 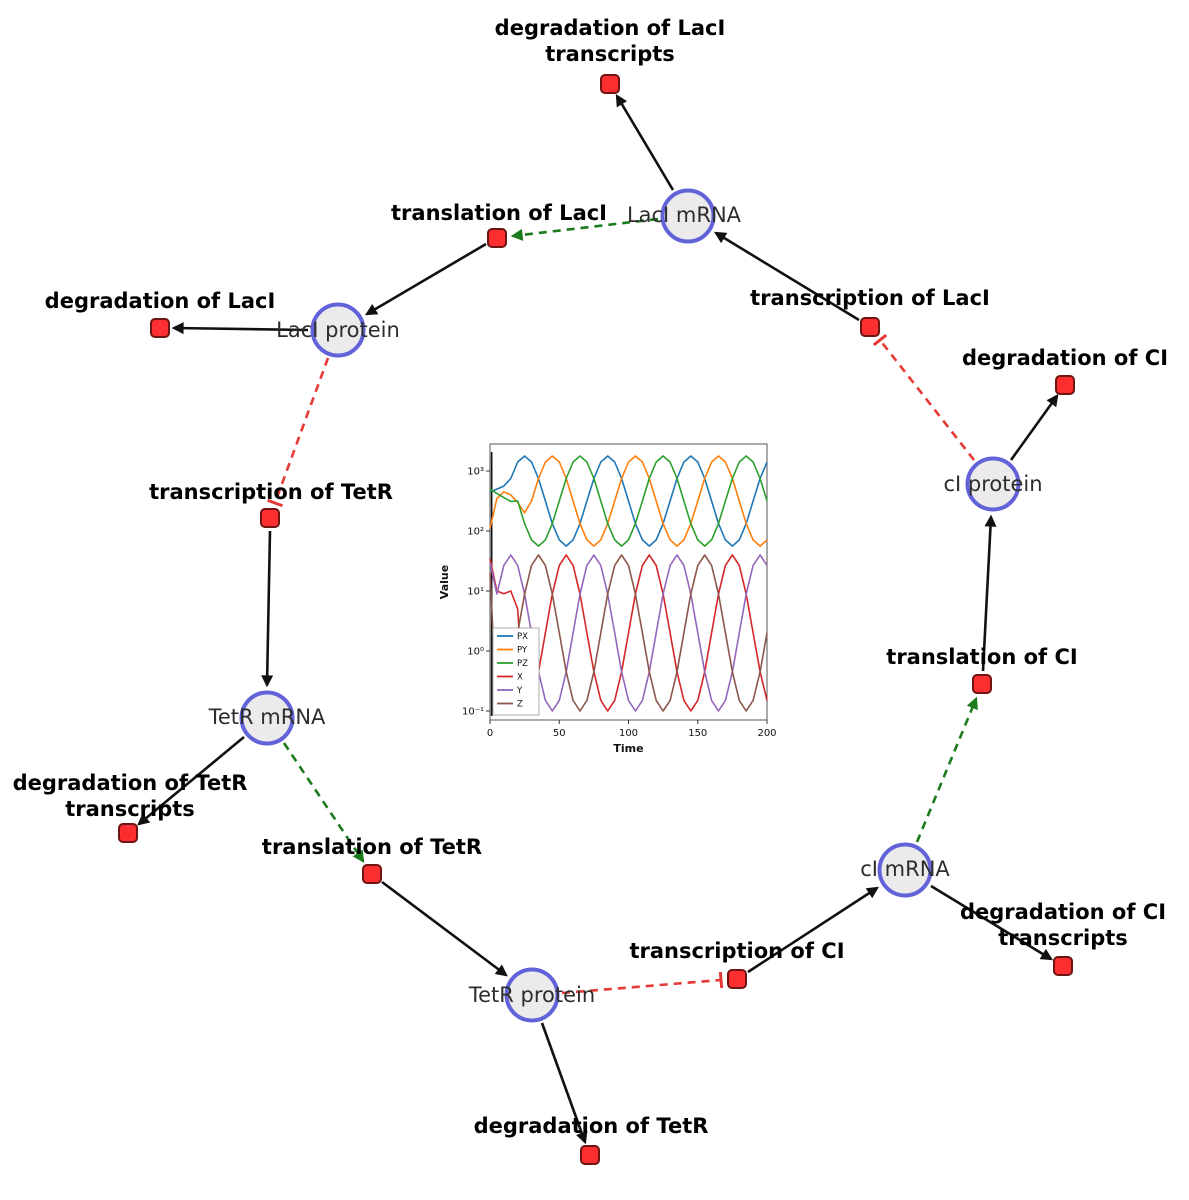 I want to click on y-tick-label: 10¹, so click(x=475, y=592).